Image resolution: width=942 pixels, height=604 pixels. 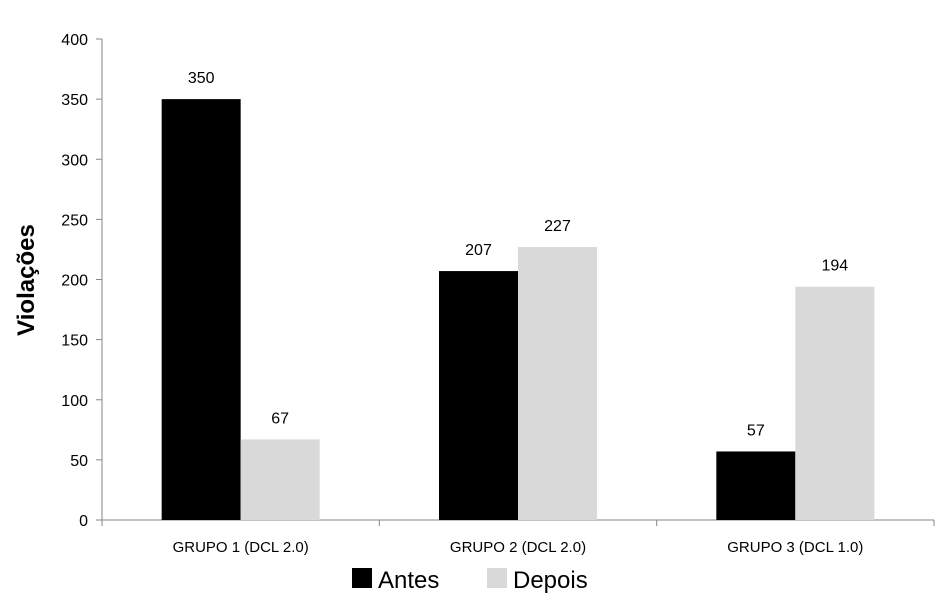 I want to click on y-tick-label: 150, so click(x=74, y=341).